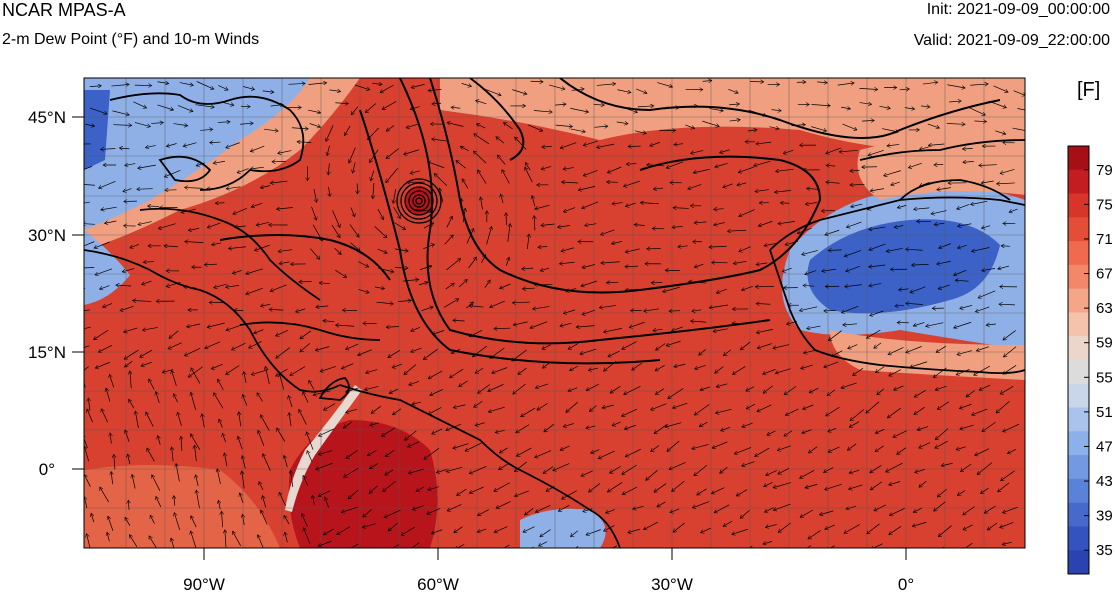  Describe the element at coordinates (1104, 274) in the screenshot. I see `colorbar-label: 67` at that location.